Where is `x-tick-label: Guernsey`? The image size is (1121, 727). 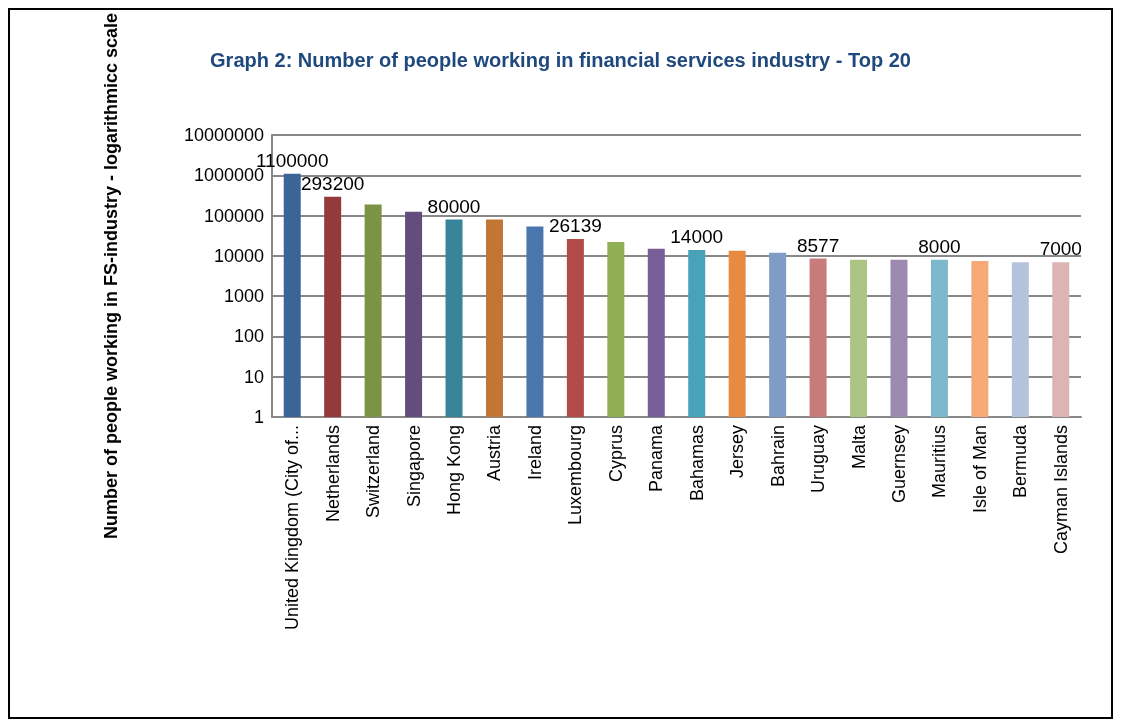 x-tick-label: Guernsey is located at coordinates (898, 464).